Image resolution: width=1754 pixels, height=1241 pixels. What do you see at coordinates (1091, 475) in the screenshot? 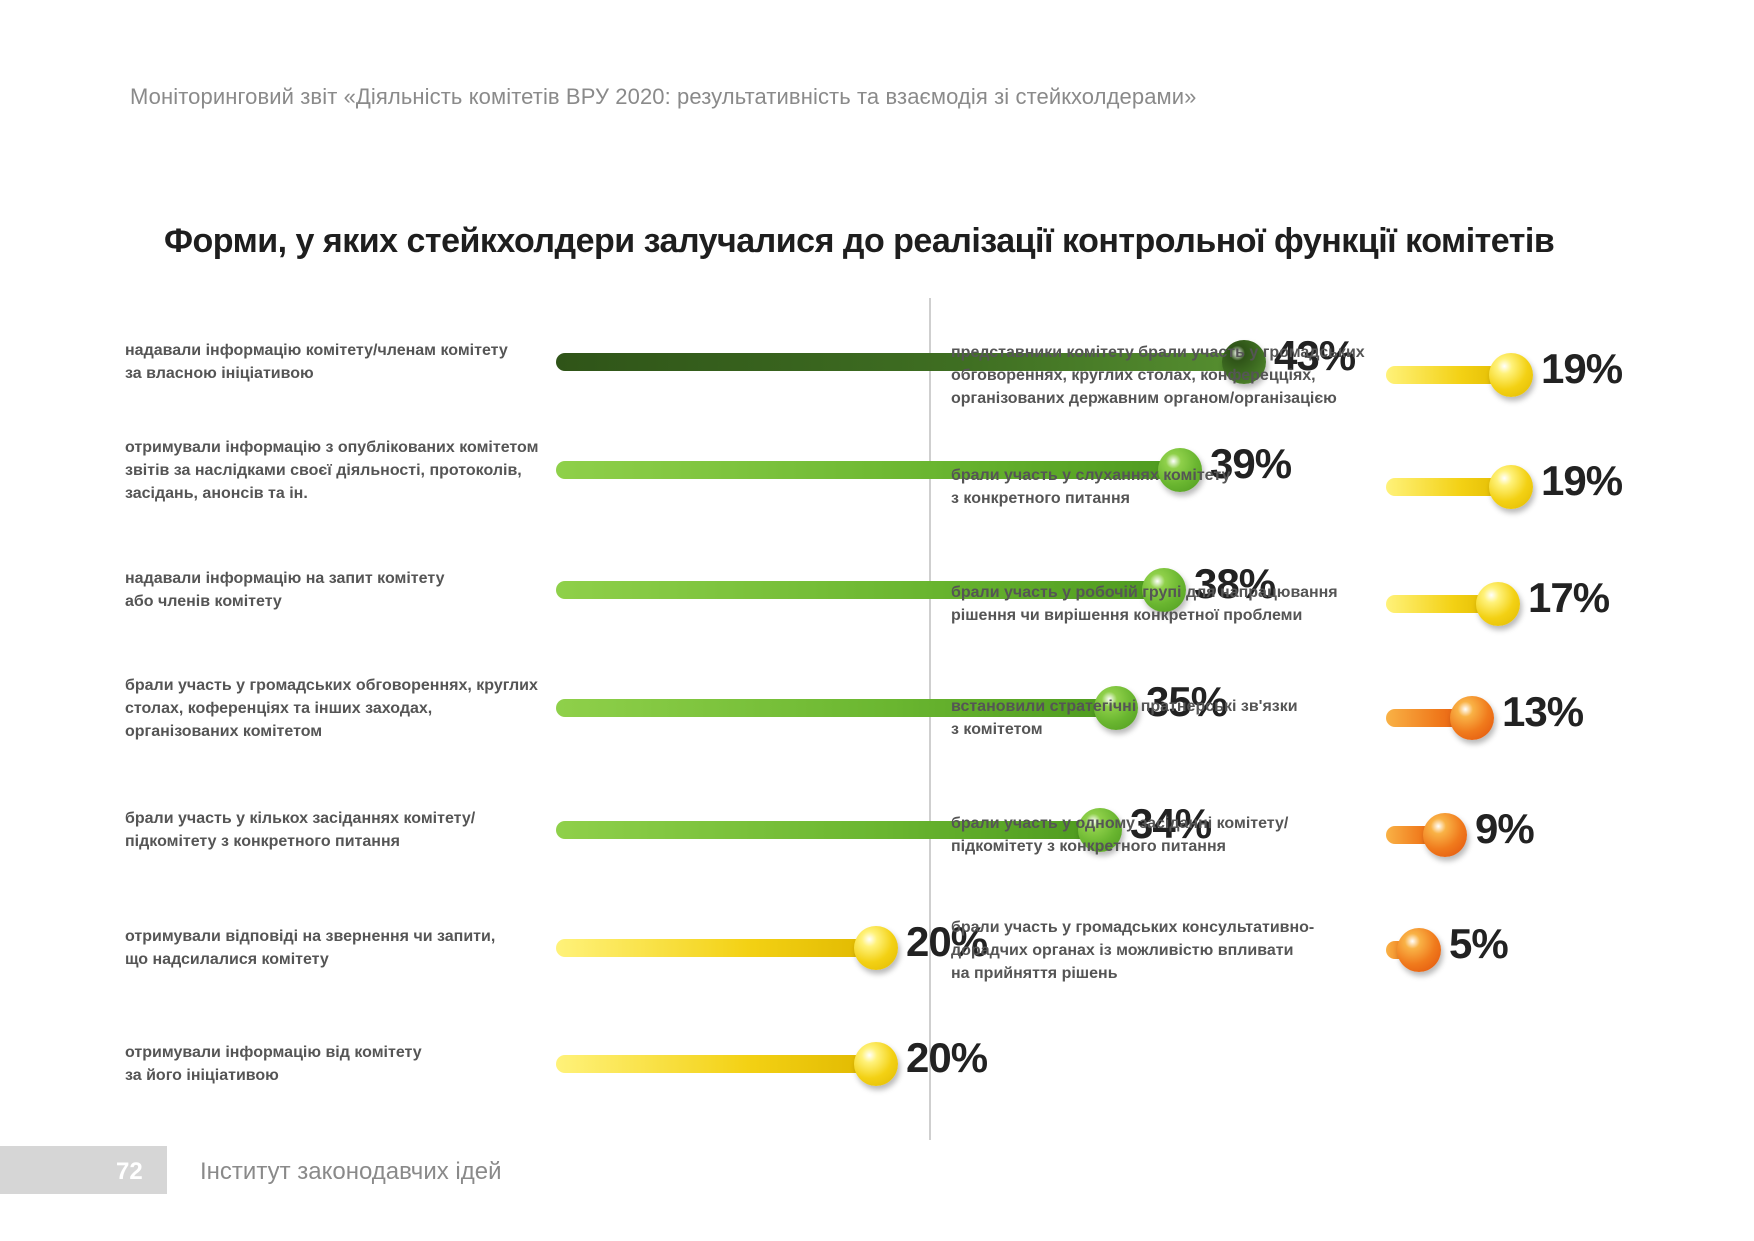
I see `item-label-line: брали участь у слуханнях комітету` at bounding box center [1091, 475].